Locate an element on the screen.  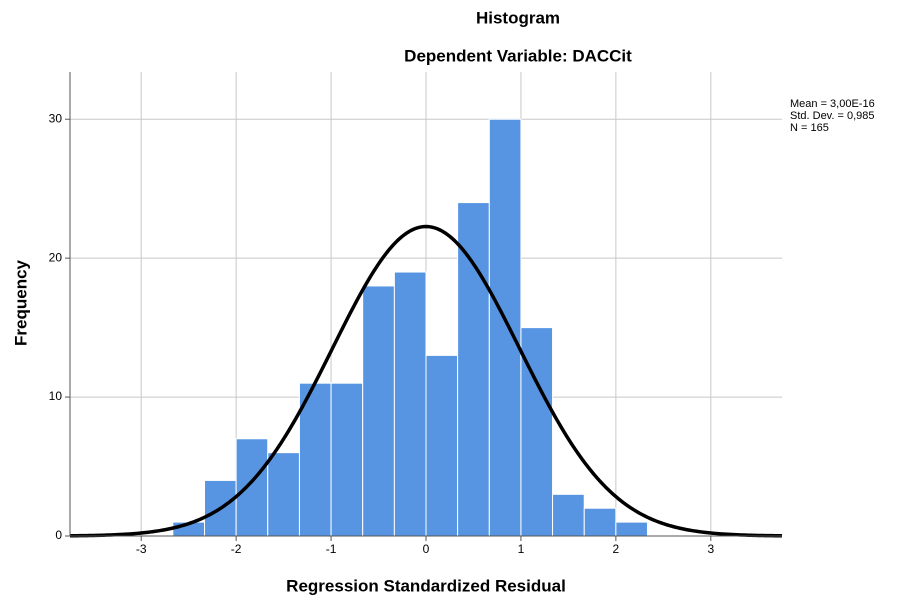
chart-title: Histogram is located at coordinates (518, 17).